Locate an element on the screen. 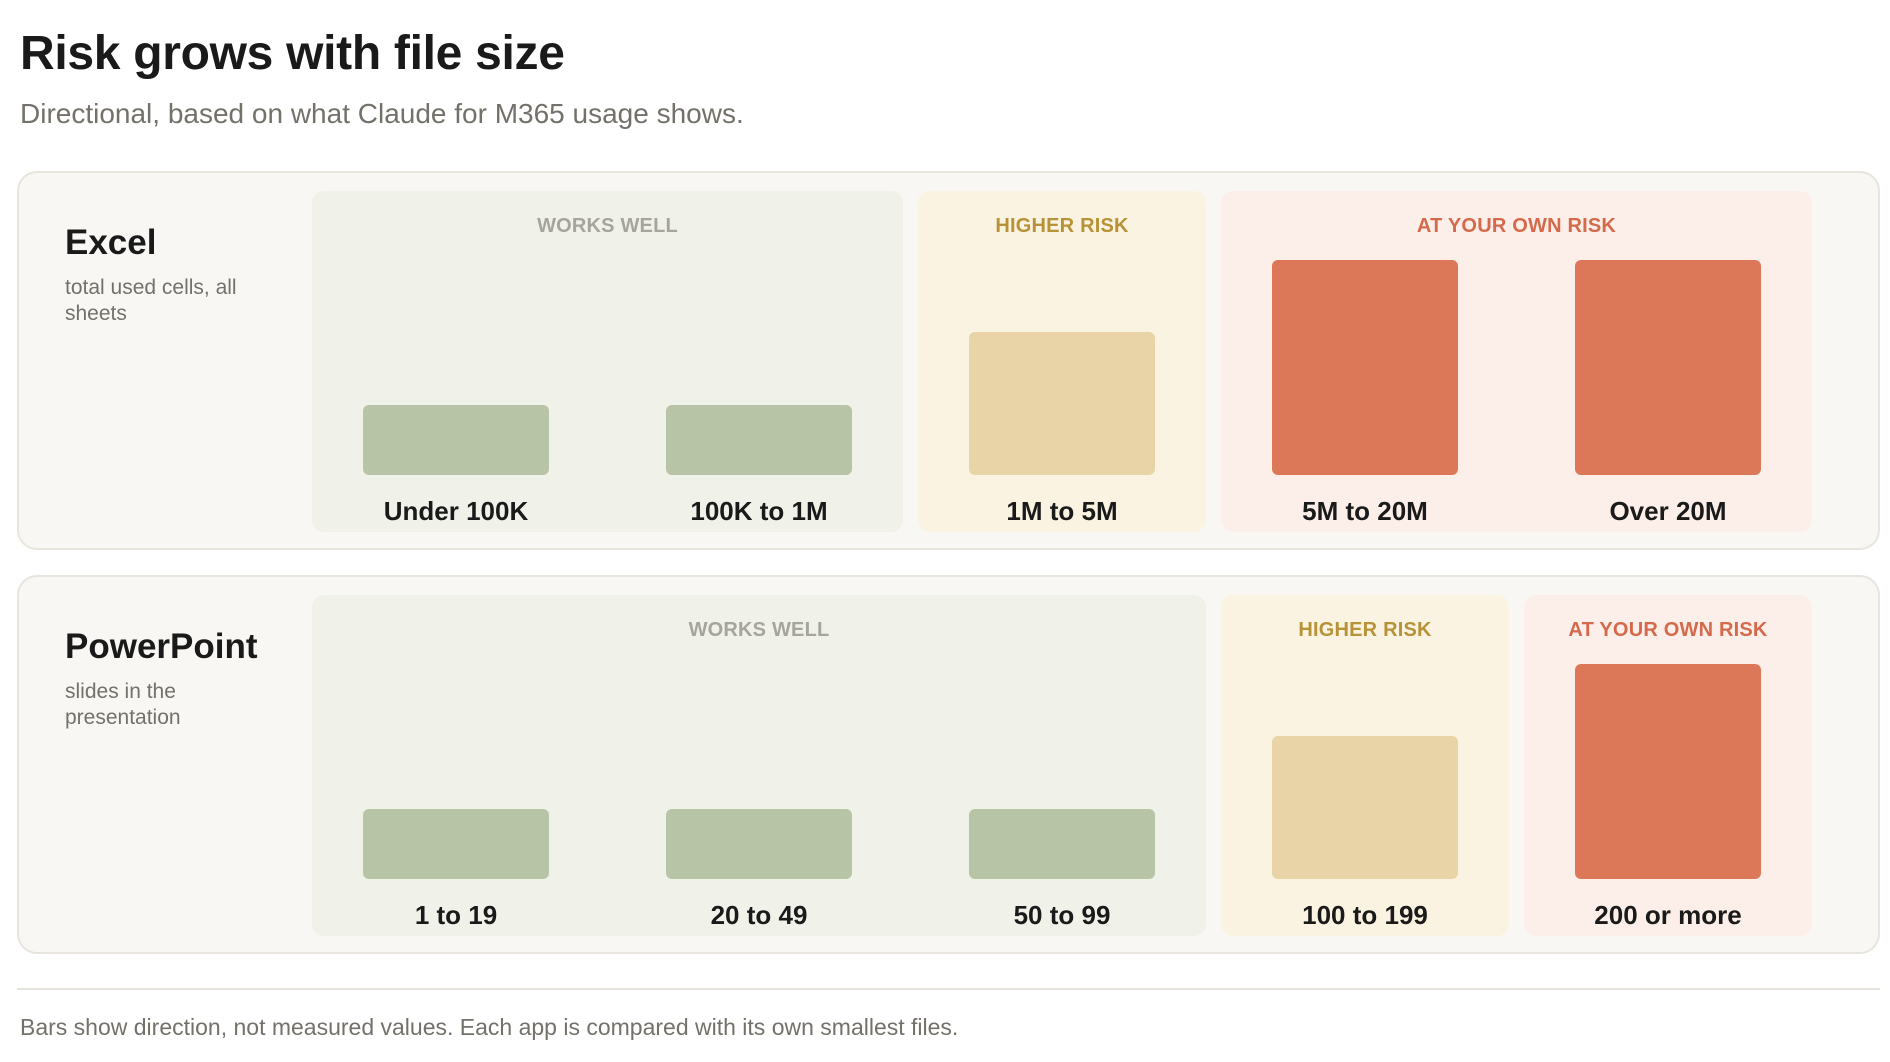  powerpoint-category-label: 100 to 199 is located at coordinates (1365, 915).